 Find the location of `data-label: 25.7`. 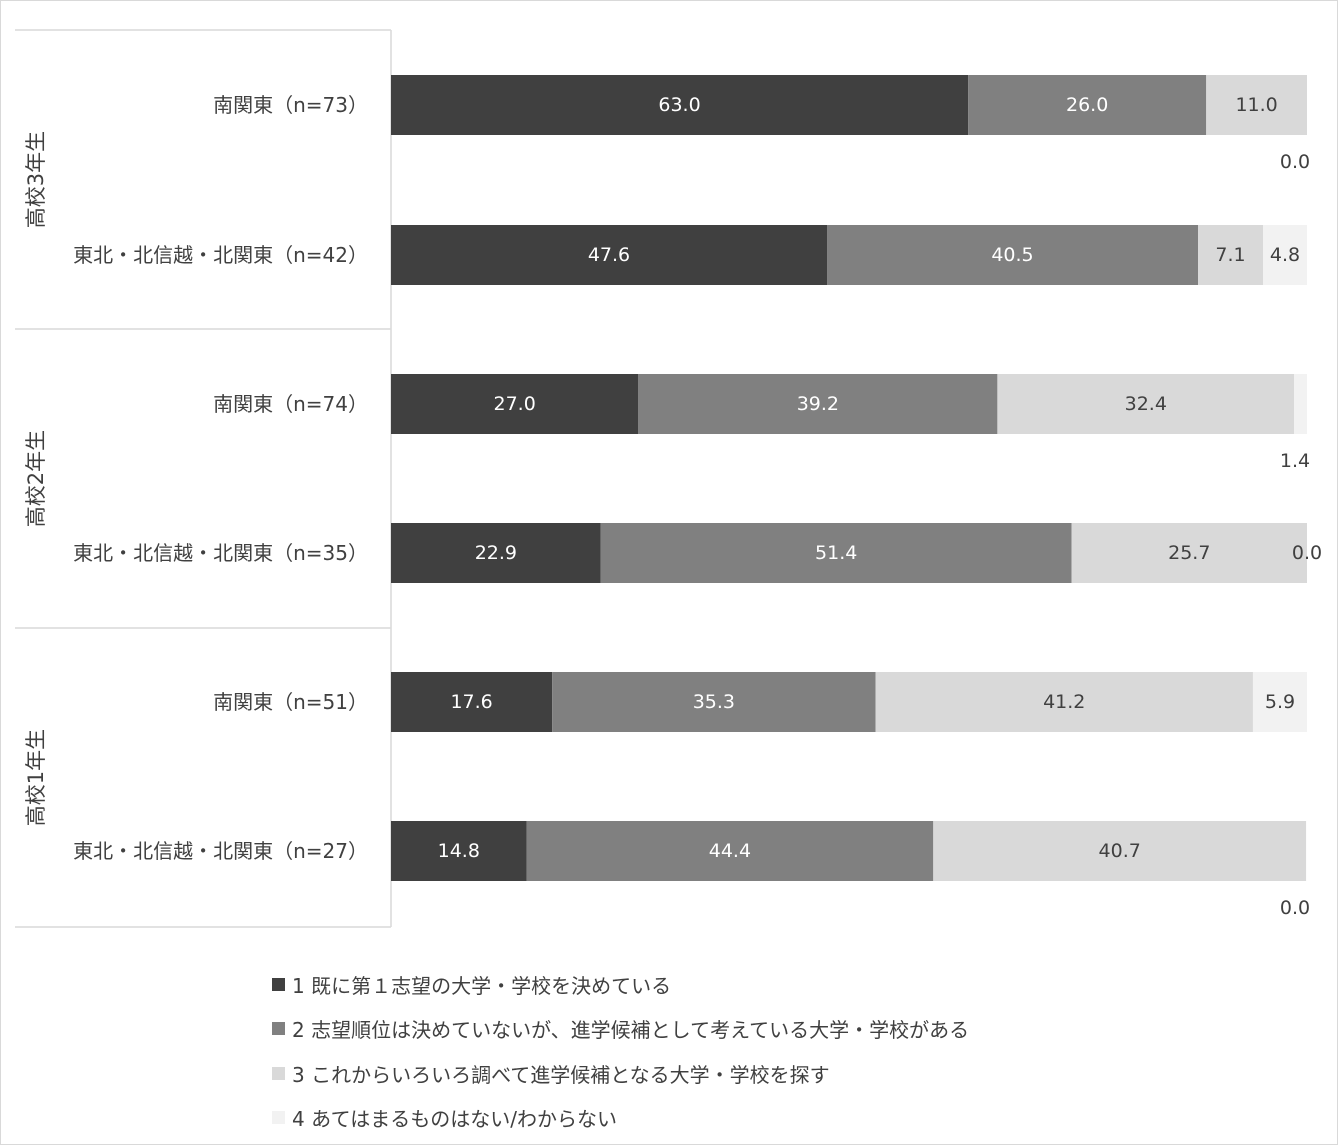

data-label: 25.7 is located at coordinates (1189, 553).